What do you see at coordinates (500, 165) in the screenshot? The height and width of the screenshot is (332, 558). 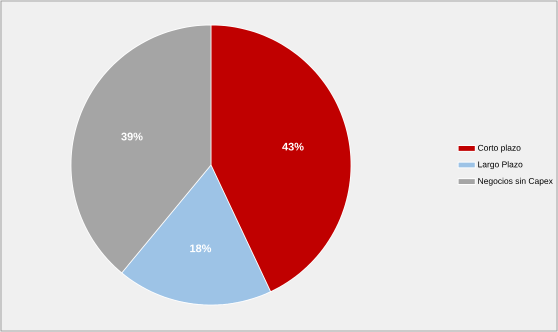 I see `legend-label: Largo Plazo` at bounding box center [500, 165].